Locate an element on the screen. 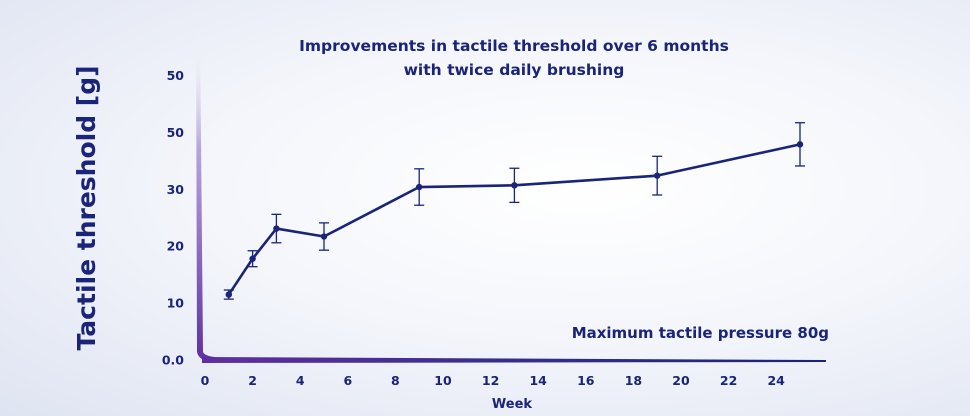 Image resolution: width=970 pixels, height=416 pixels. y-tick-label: 0.0 is located at coordinates (173, 360).